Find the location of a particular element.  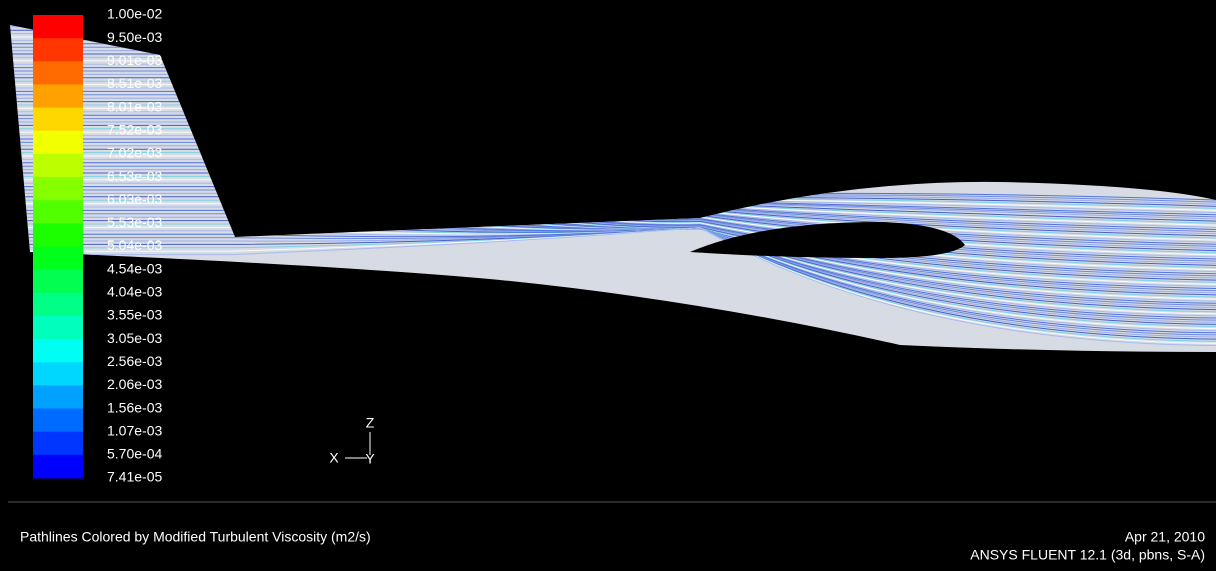

axes-triad: Z X Y is located at coordinates (352, 441).